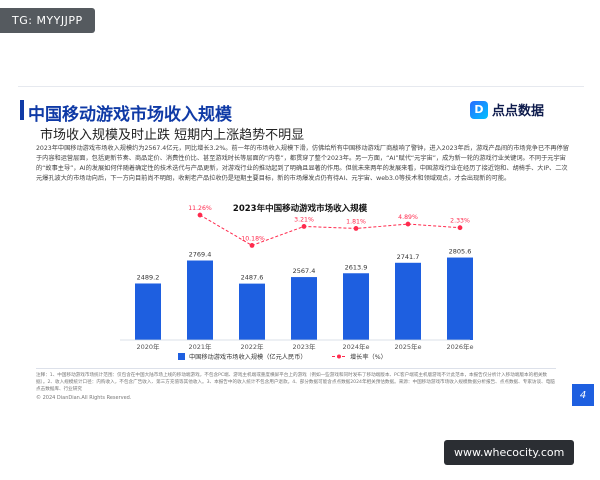 This screenshot has width=600, height=480. What do you see at coordinates (460, 221) in the screenshot?
I see `growth-label-6: 2.33%` at bounding box center [460, 221].